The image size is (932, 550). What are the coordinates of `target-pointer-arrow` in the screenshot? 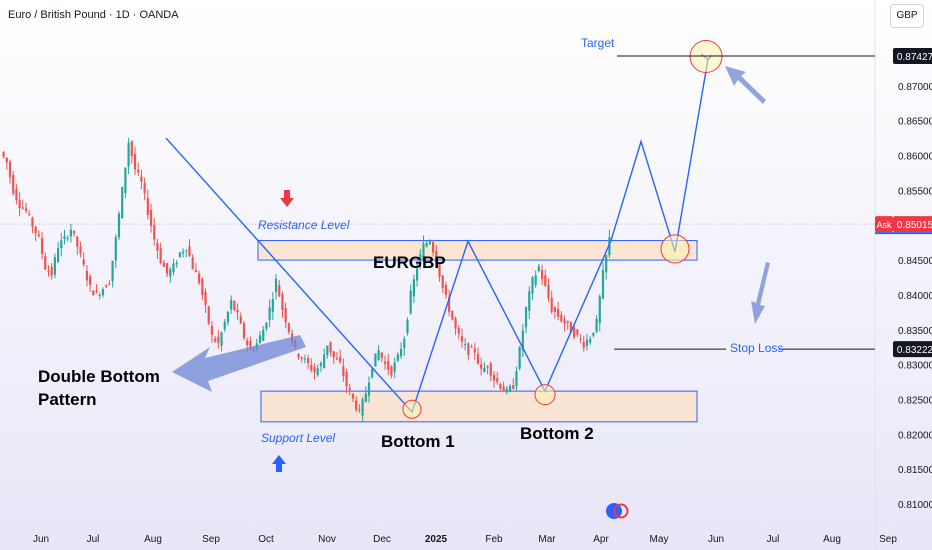 It's located at (745, 85).